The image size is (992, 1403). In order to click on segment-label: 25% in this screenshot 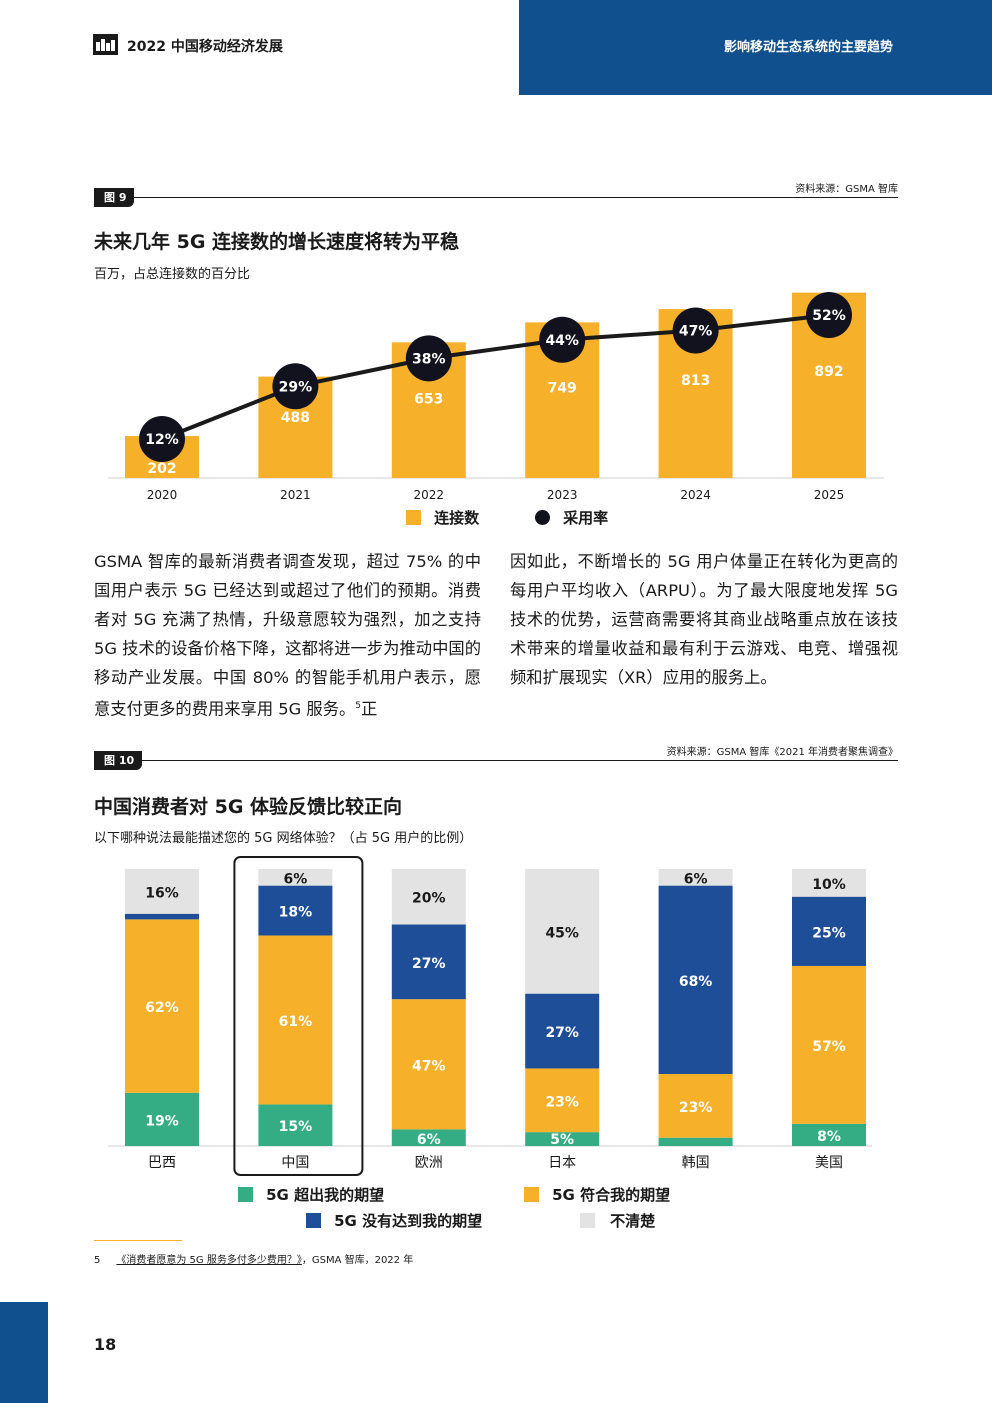, I will do `click(829, 933)`.